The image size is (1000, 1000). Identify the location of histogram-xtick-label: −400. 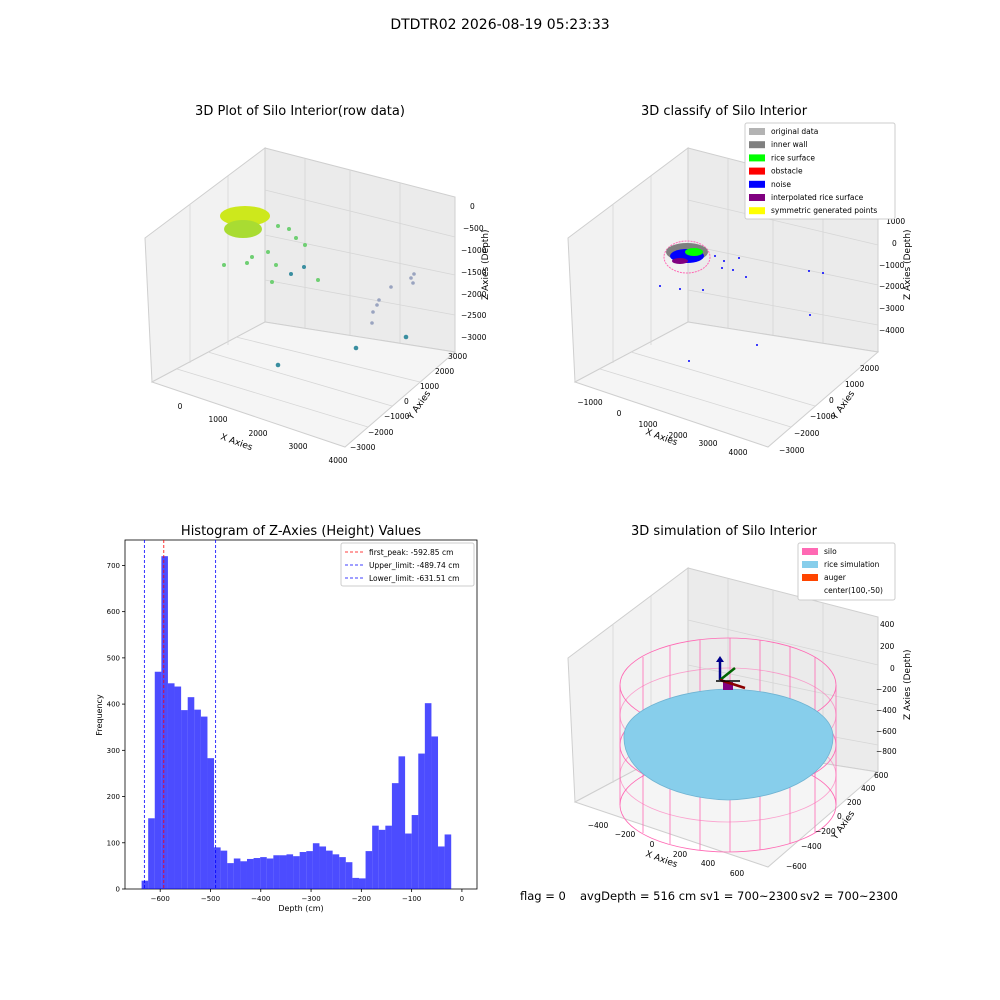
(260, 899).